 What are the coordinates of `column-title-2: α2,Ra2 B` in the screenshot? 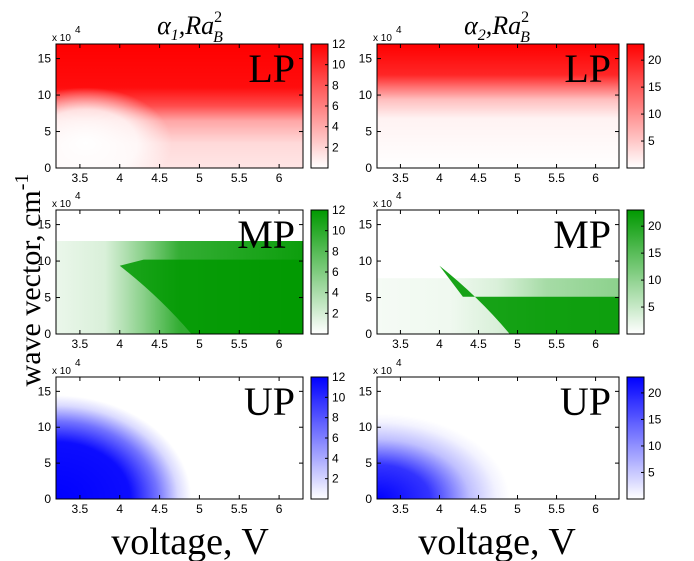 It's located at (497, 27).